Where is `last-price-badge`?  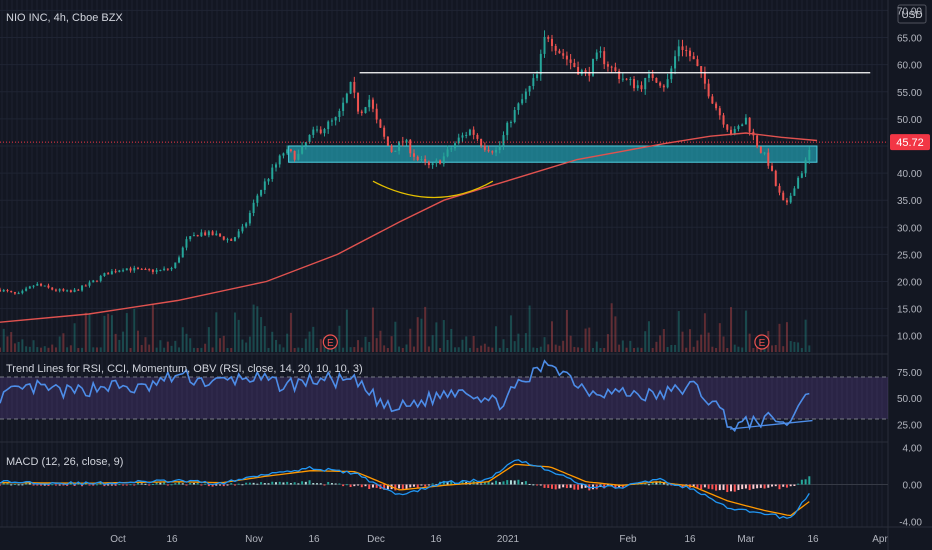
last-price-badge is located at coordinates (910, 142).